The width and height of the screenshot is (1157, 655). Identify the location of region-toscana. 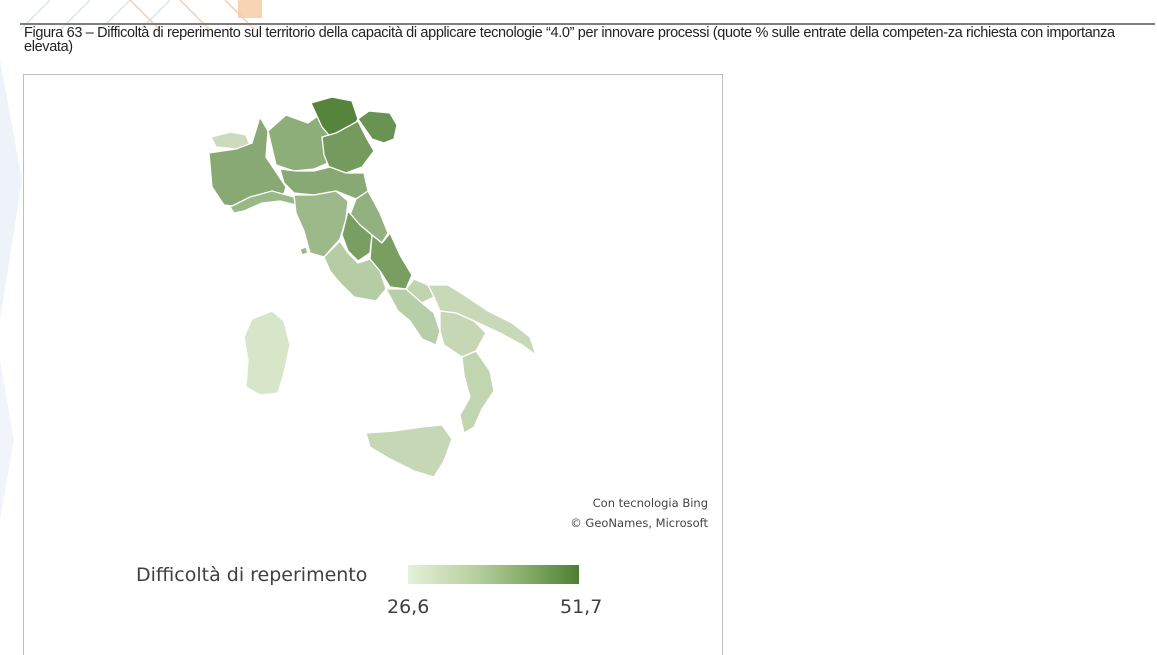
(321, 224).